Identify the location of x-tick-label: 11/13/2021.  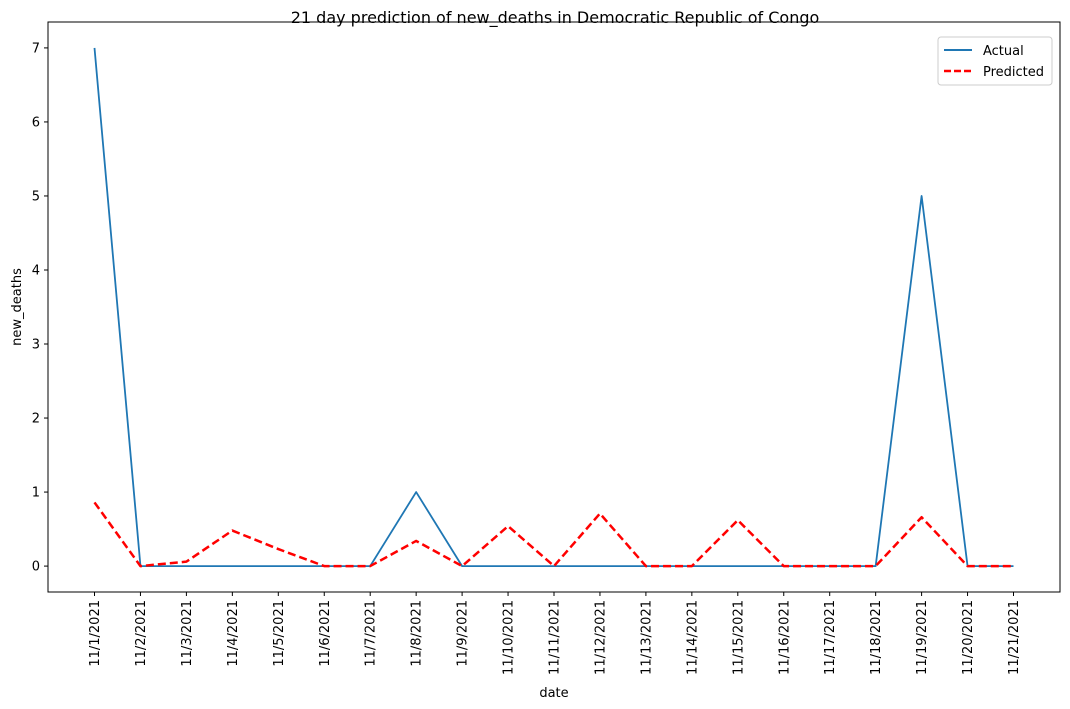
(646, 637).